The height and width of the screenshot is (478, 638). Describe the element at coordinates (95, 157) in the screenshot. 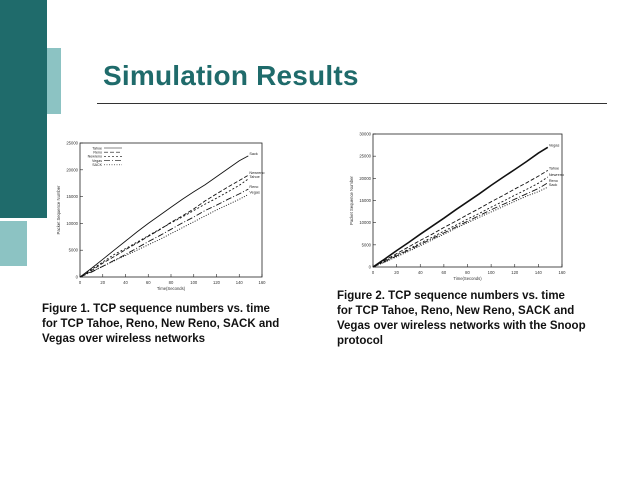

I see `legend-label: Newreno` at that location.